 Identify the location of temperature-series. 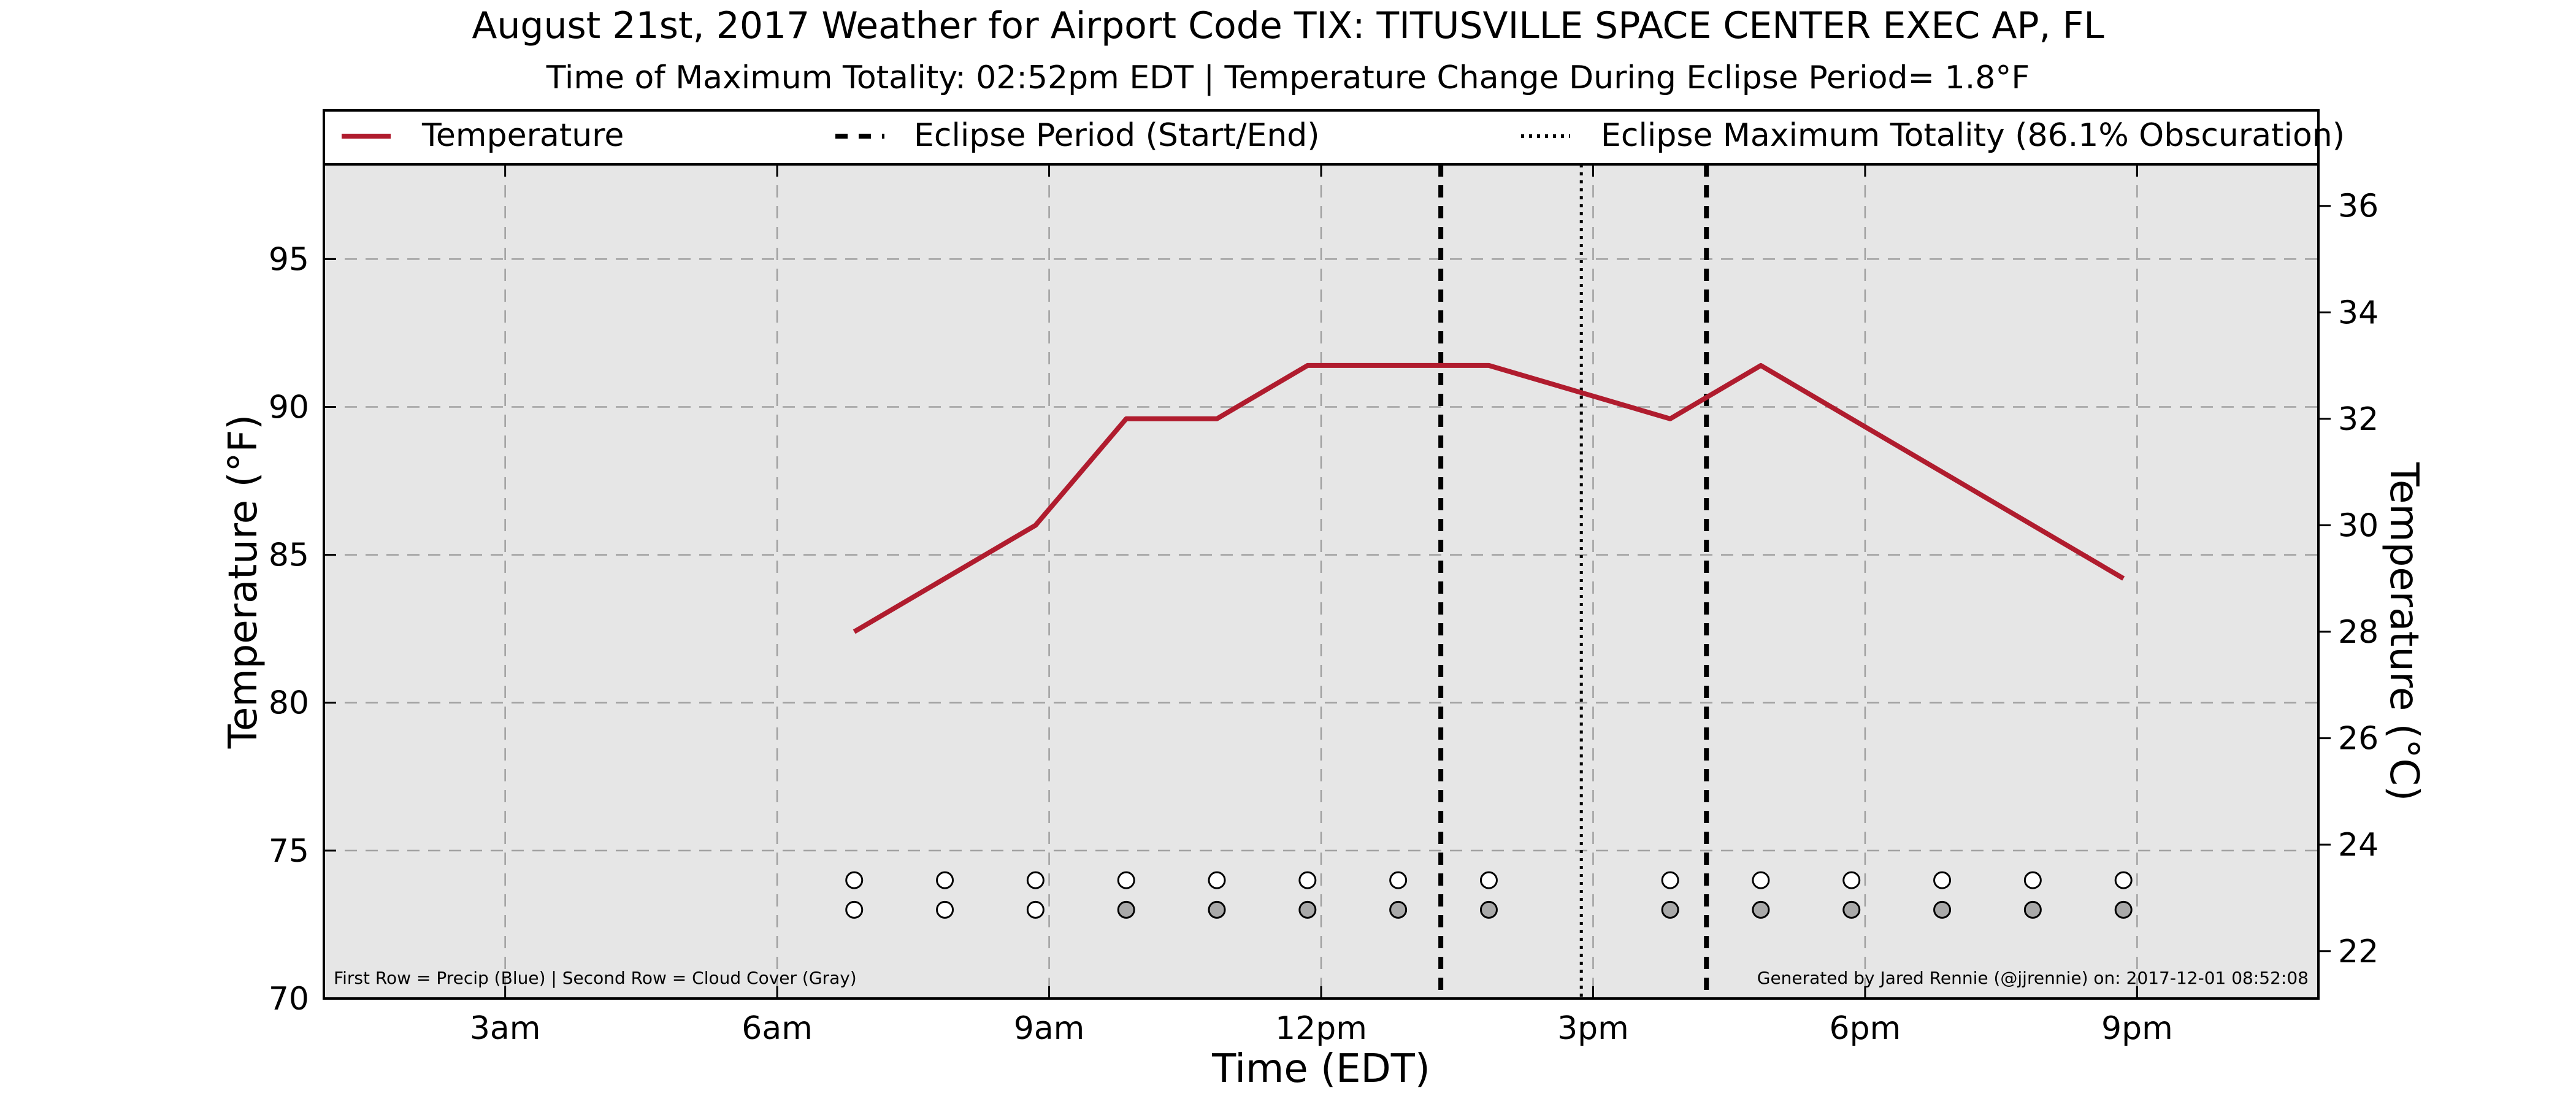
(1489, 498).